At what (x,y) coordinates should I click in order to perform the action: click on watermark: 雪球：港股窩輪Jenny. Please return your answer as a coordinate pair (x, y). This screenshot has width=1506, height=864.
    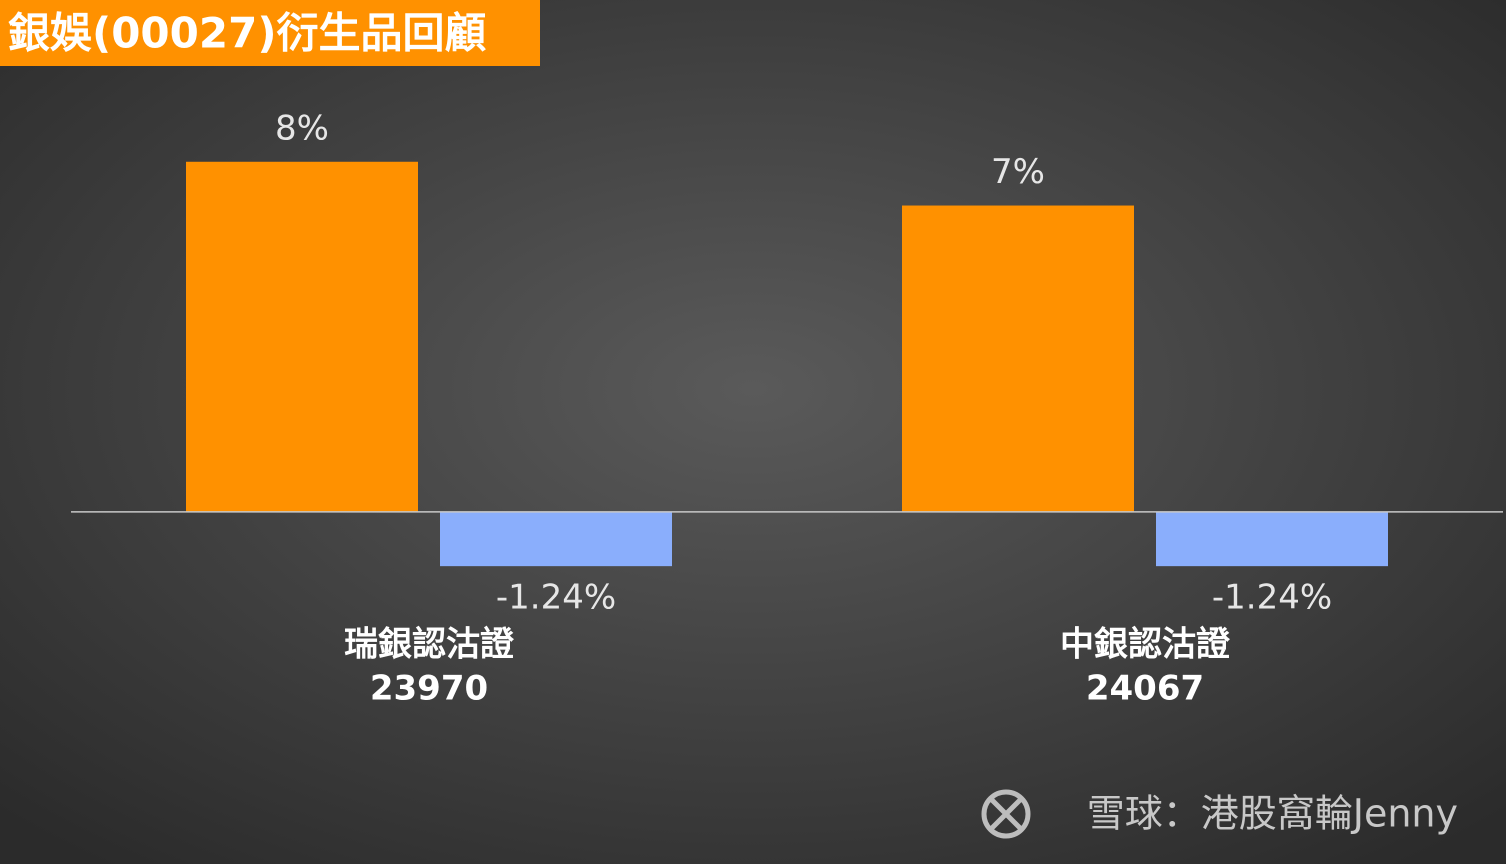
    Looking at the image, I should click on (1272, 814).